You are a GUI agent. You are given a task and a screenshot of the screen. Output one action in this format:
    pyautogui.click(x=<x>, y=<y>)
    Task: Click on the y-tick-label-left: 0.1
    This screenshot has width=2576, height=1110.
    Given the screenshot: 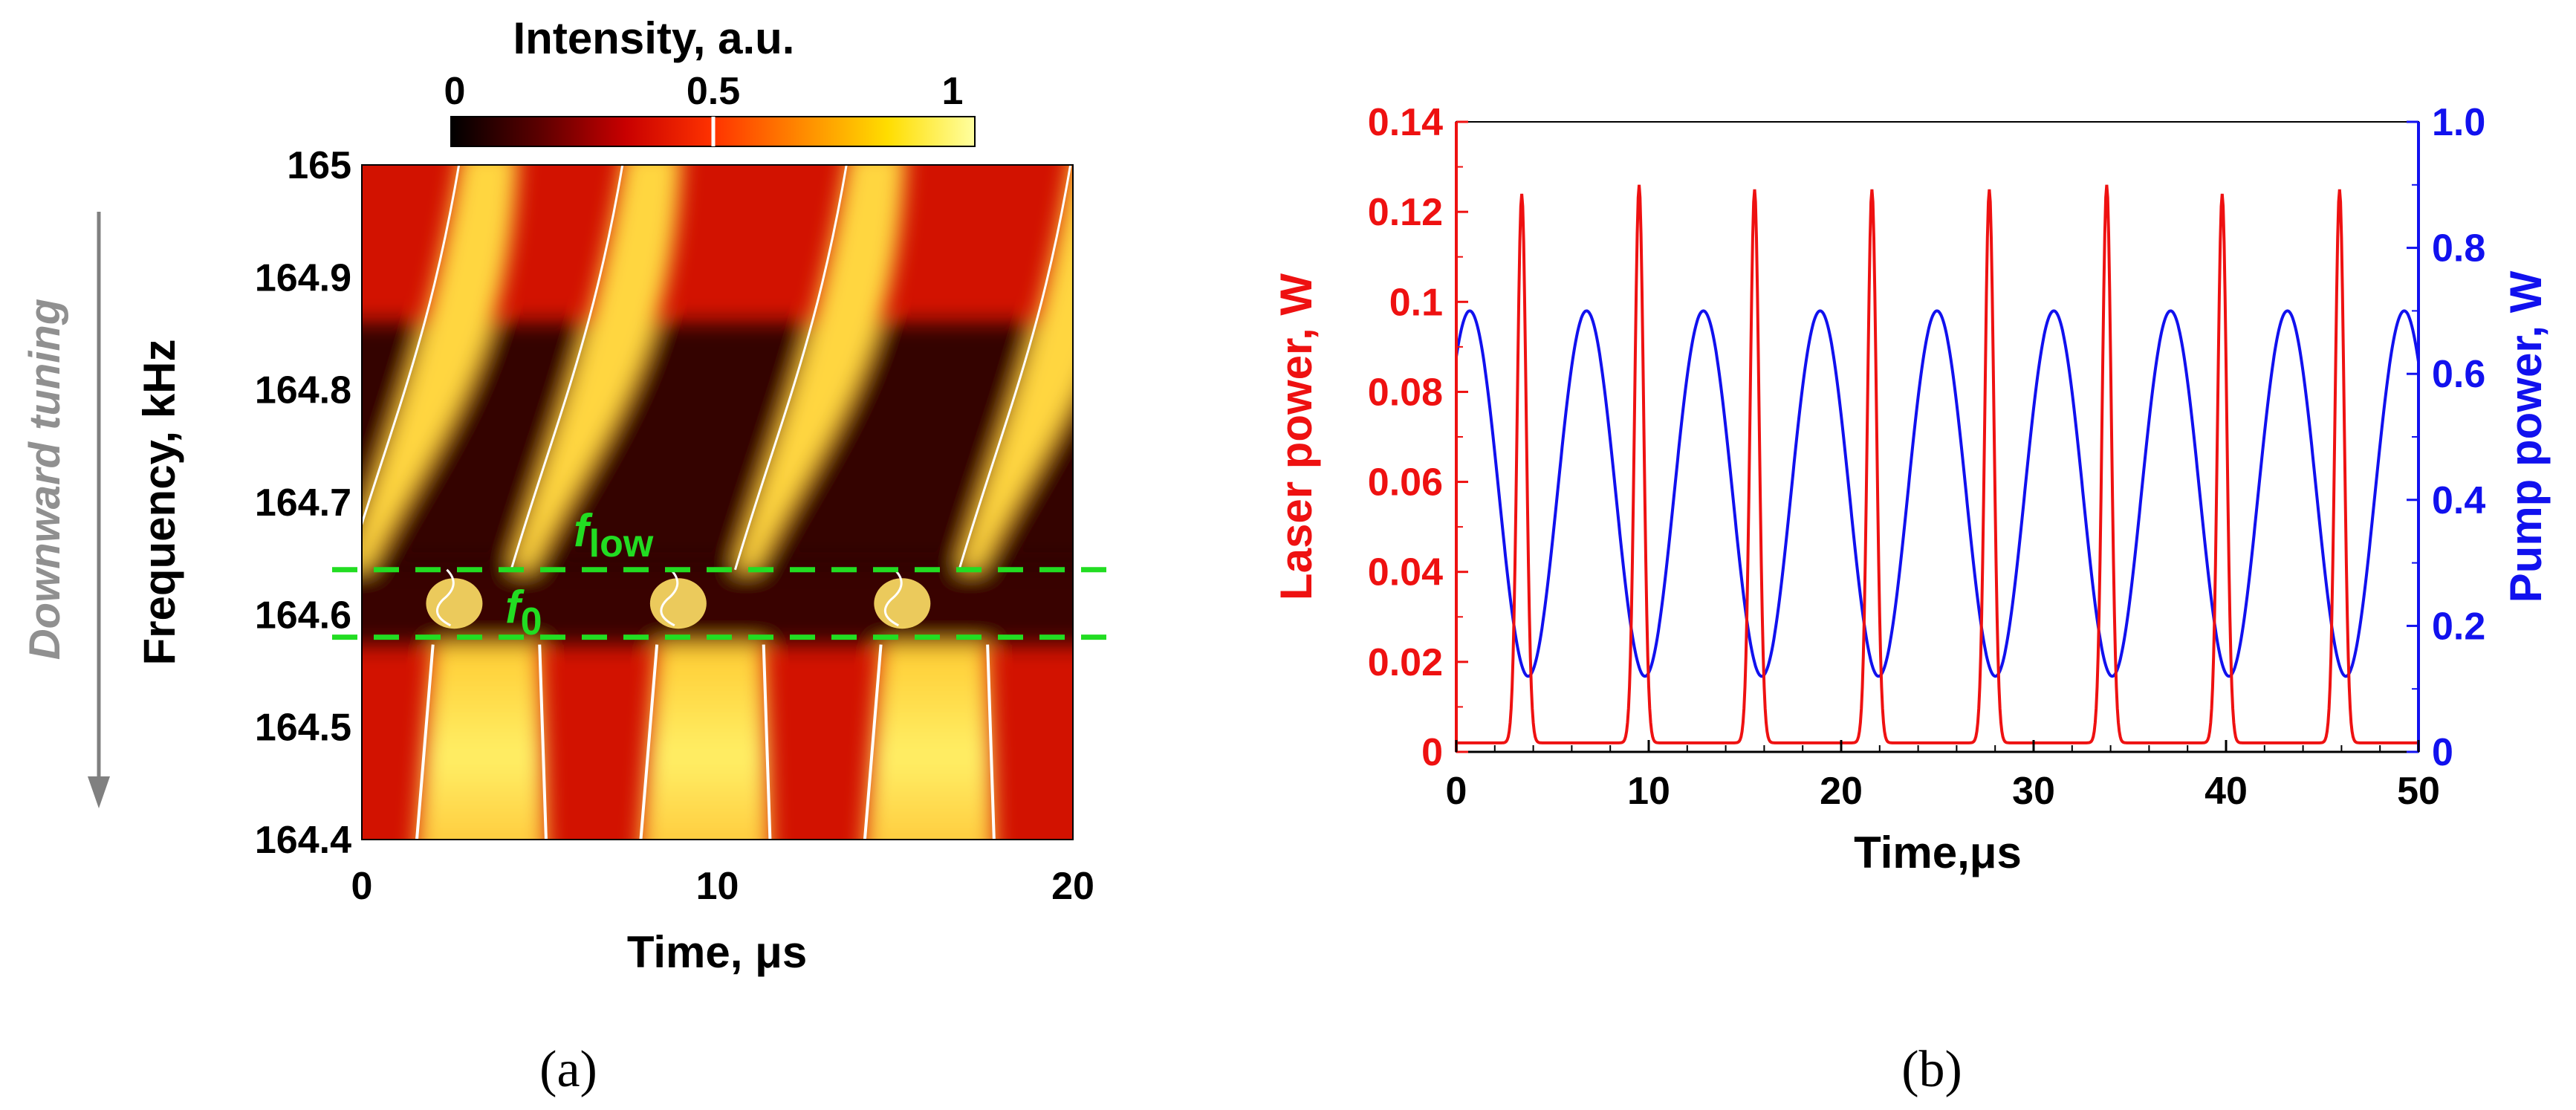 What is the action you would take?
    pyautogui.click(x=1416, y=302)
    